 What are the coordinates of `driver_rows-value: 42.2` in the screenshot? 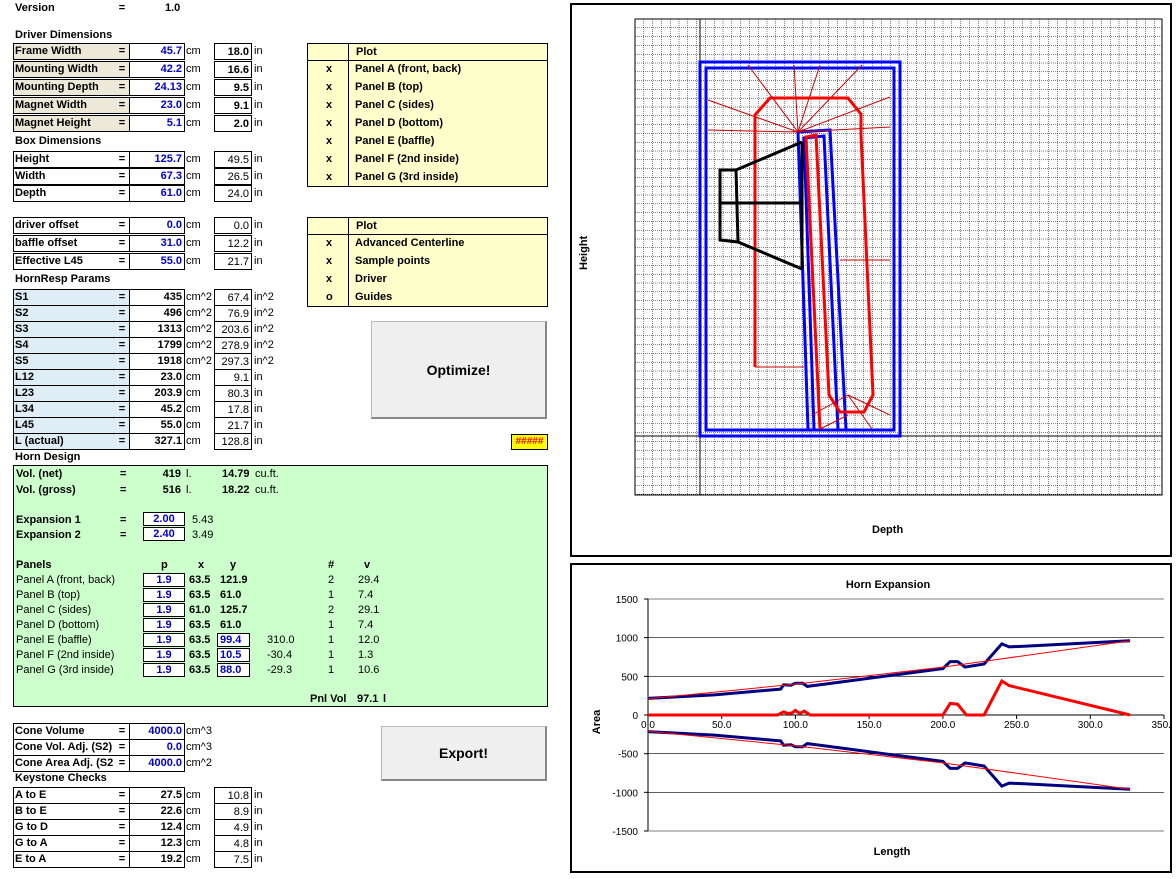 It's located at (171, 69).